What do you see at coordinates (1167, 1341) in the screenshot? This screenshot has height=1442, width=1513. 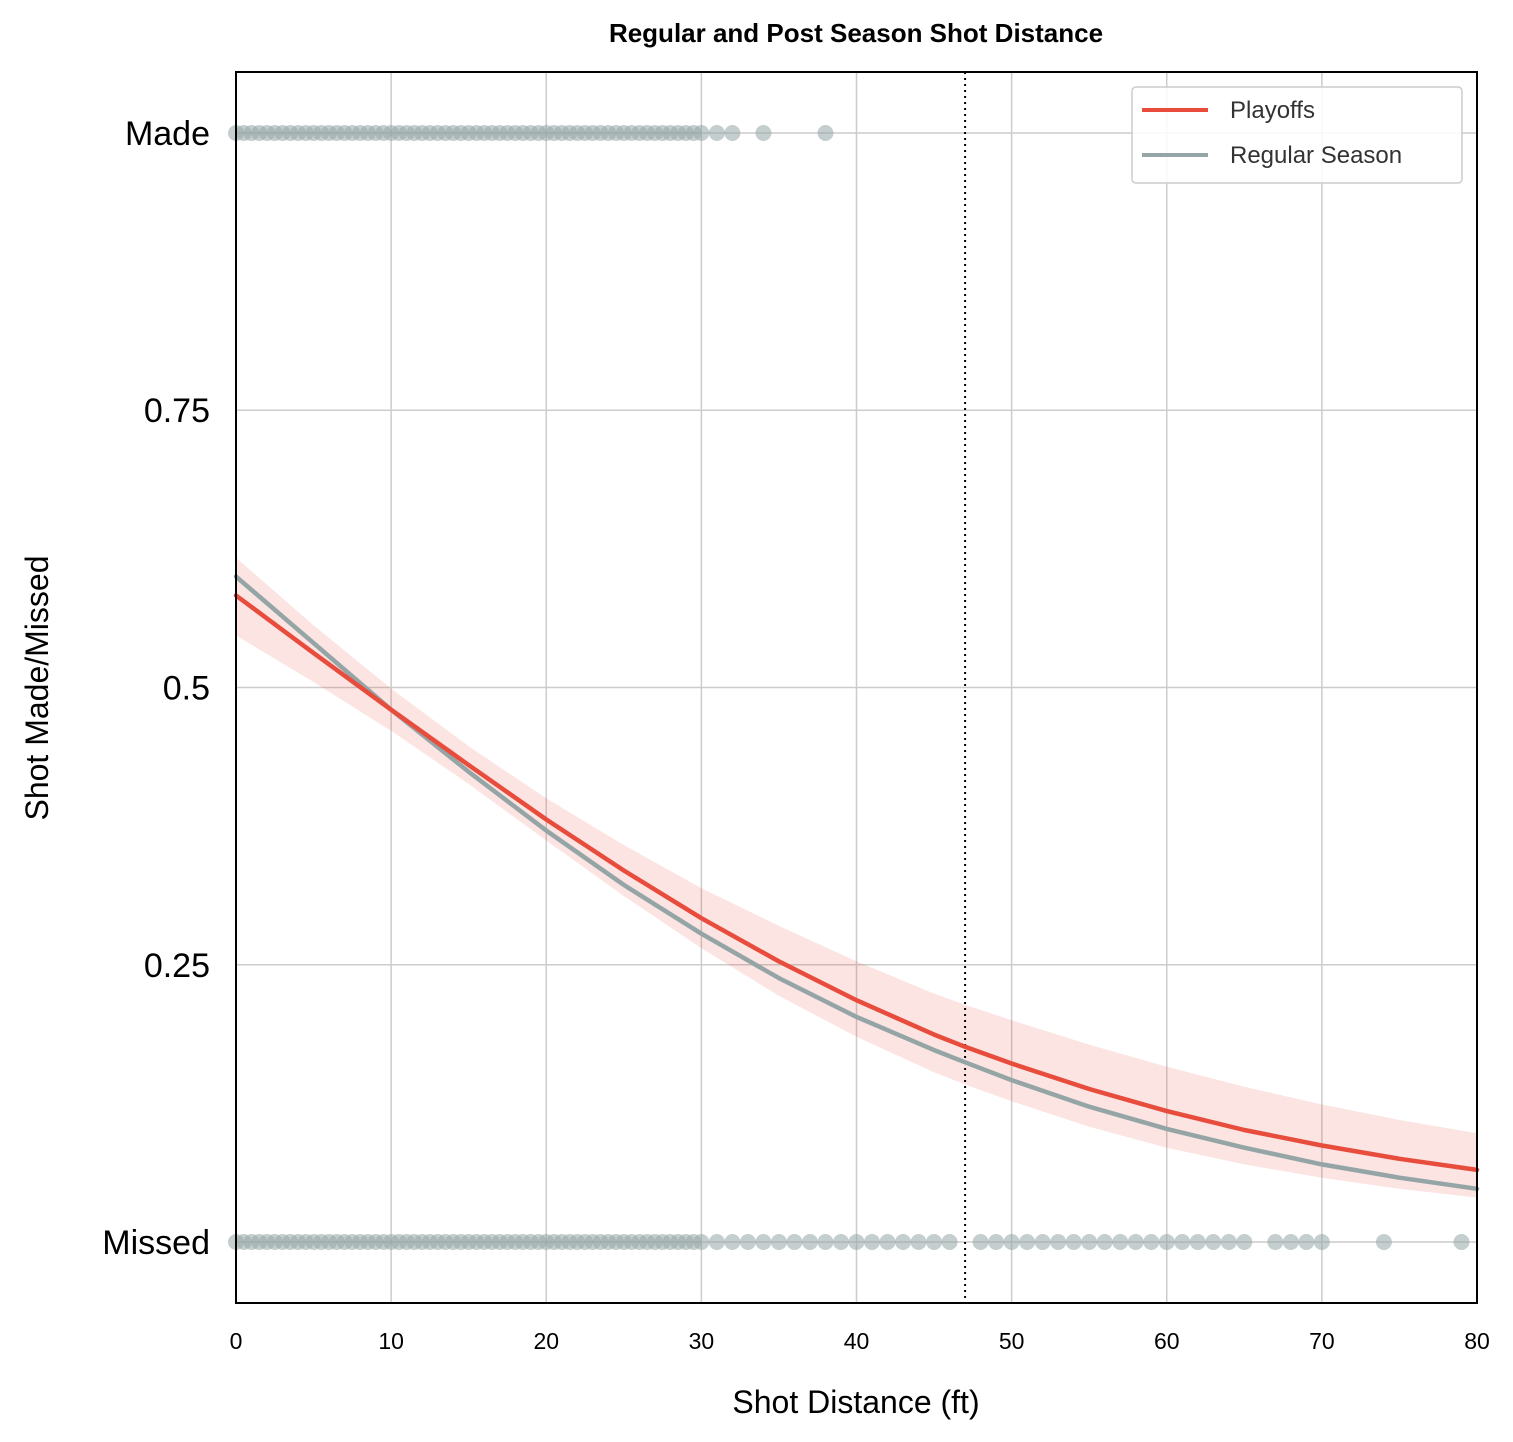 I see `x-tick-label: 60` at bounding box center [1167, 1341].